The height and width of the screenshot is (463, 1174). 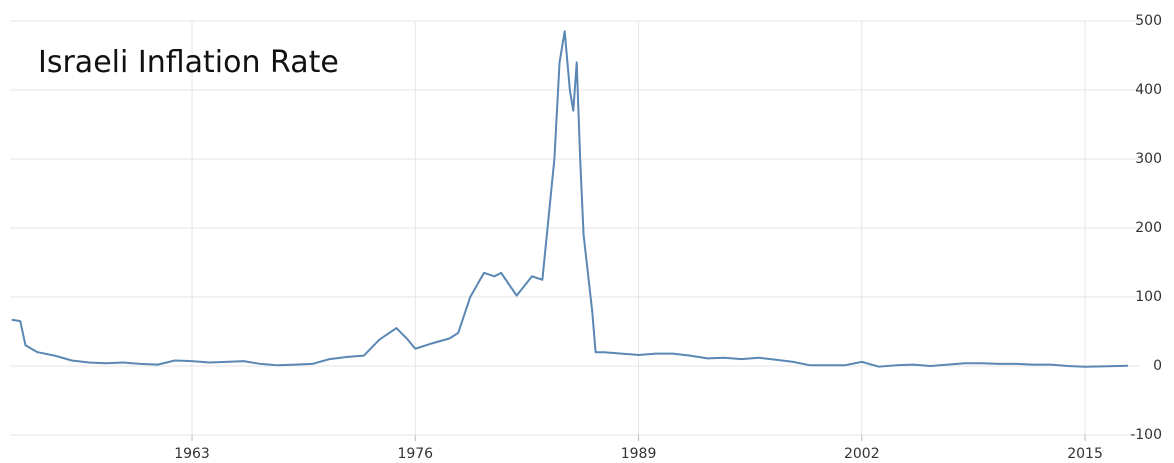 I want to click on y-tick-label: 300, so click(x=1148, y=159).